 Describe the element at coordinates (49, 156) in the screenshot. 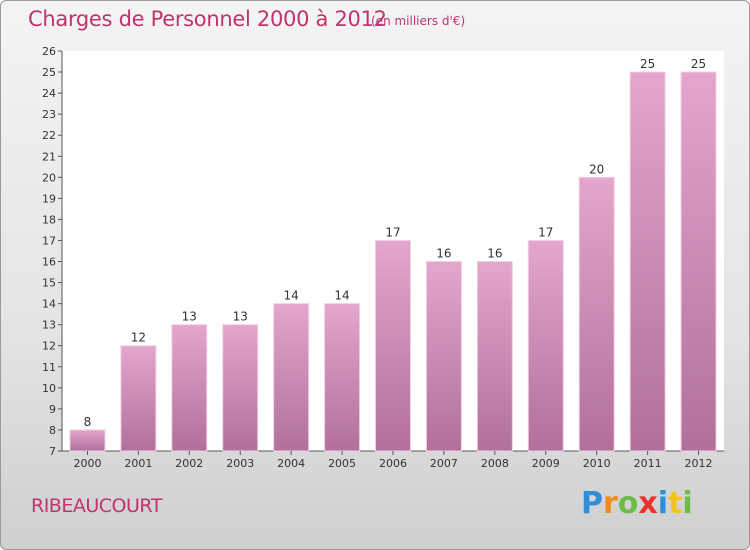

I see `y-tick-label: 21` at that location.